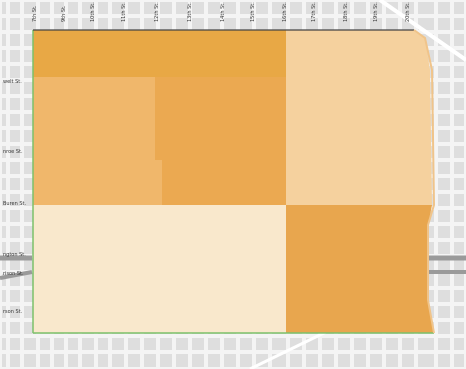 This screenshot has width=466, height=369. What do you see at coordinates (93, 12) in the screenshot?
I see `street-label-10th: 10th St.` at bounding box center [93, 12].